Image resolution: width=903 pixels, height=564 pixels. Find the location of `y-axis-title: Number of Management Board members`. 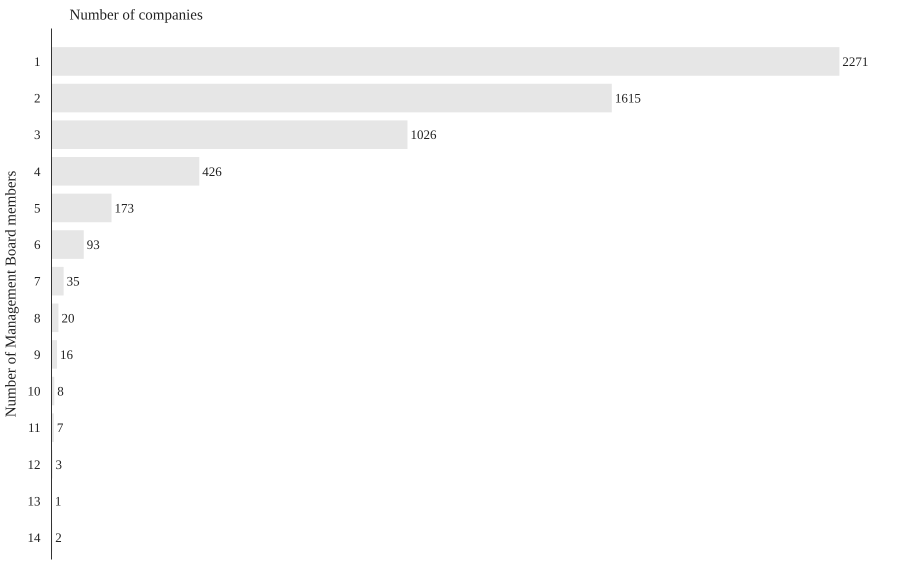

y-axis-title: Number of Management Board members is located at coordinates (12, 294).